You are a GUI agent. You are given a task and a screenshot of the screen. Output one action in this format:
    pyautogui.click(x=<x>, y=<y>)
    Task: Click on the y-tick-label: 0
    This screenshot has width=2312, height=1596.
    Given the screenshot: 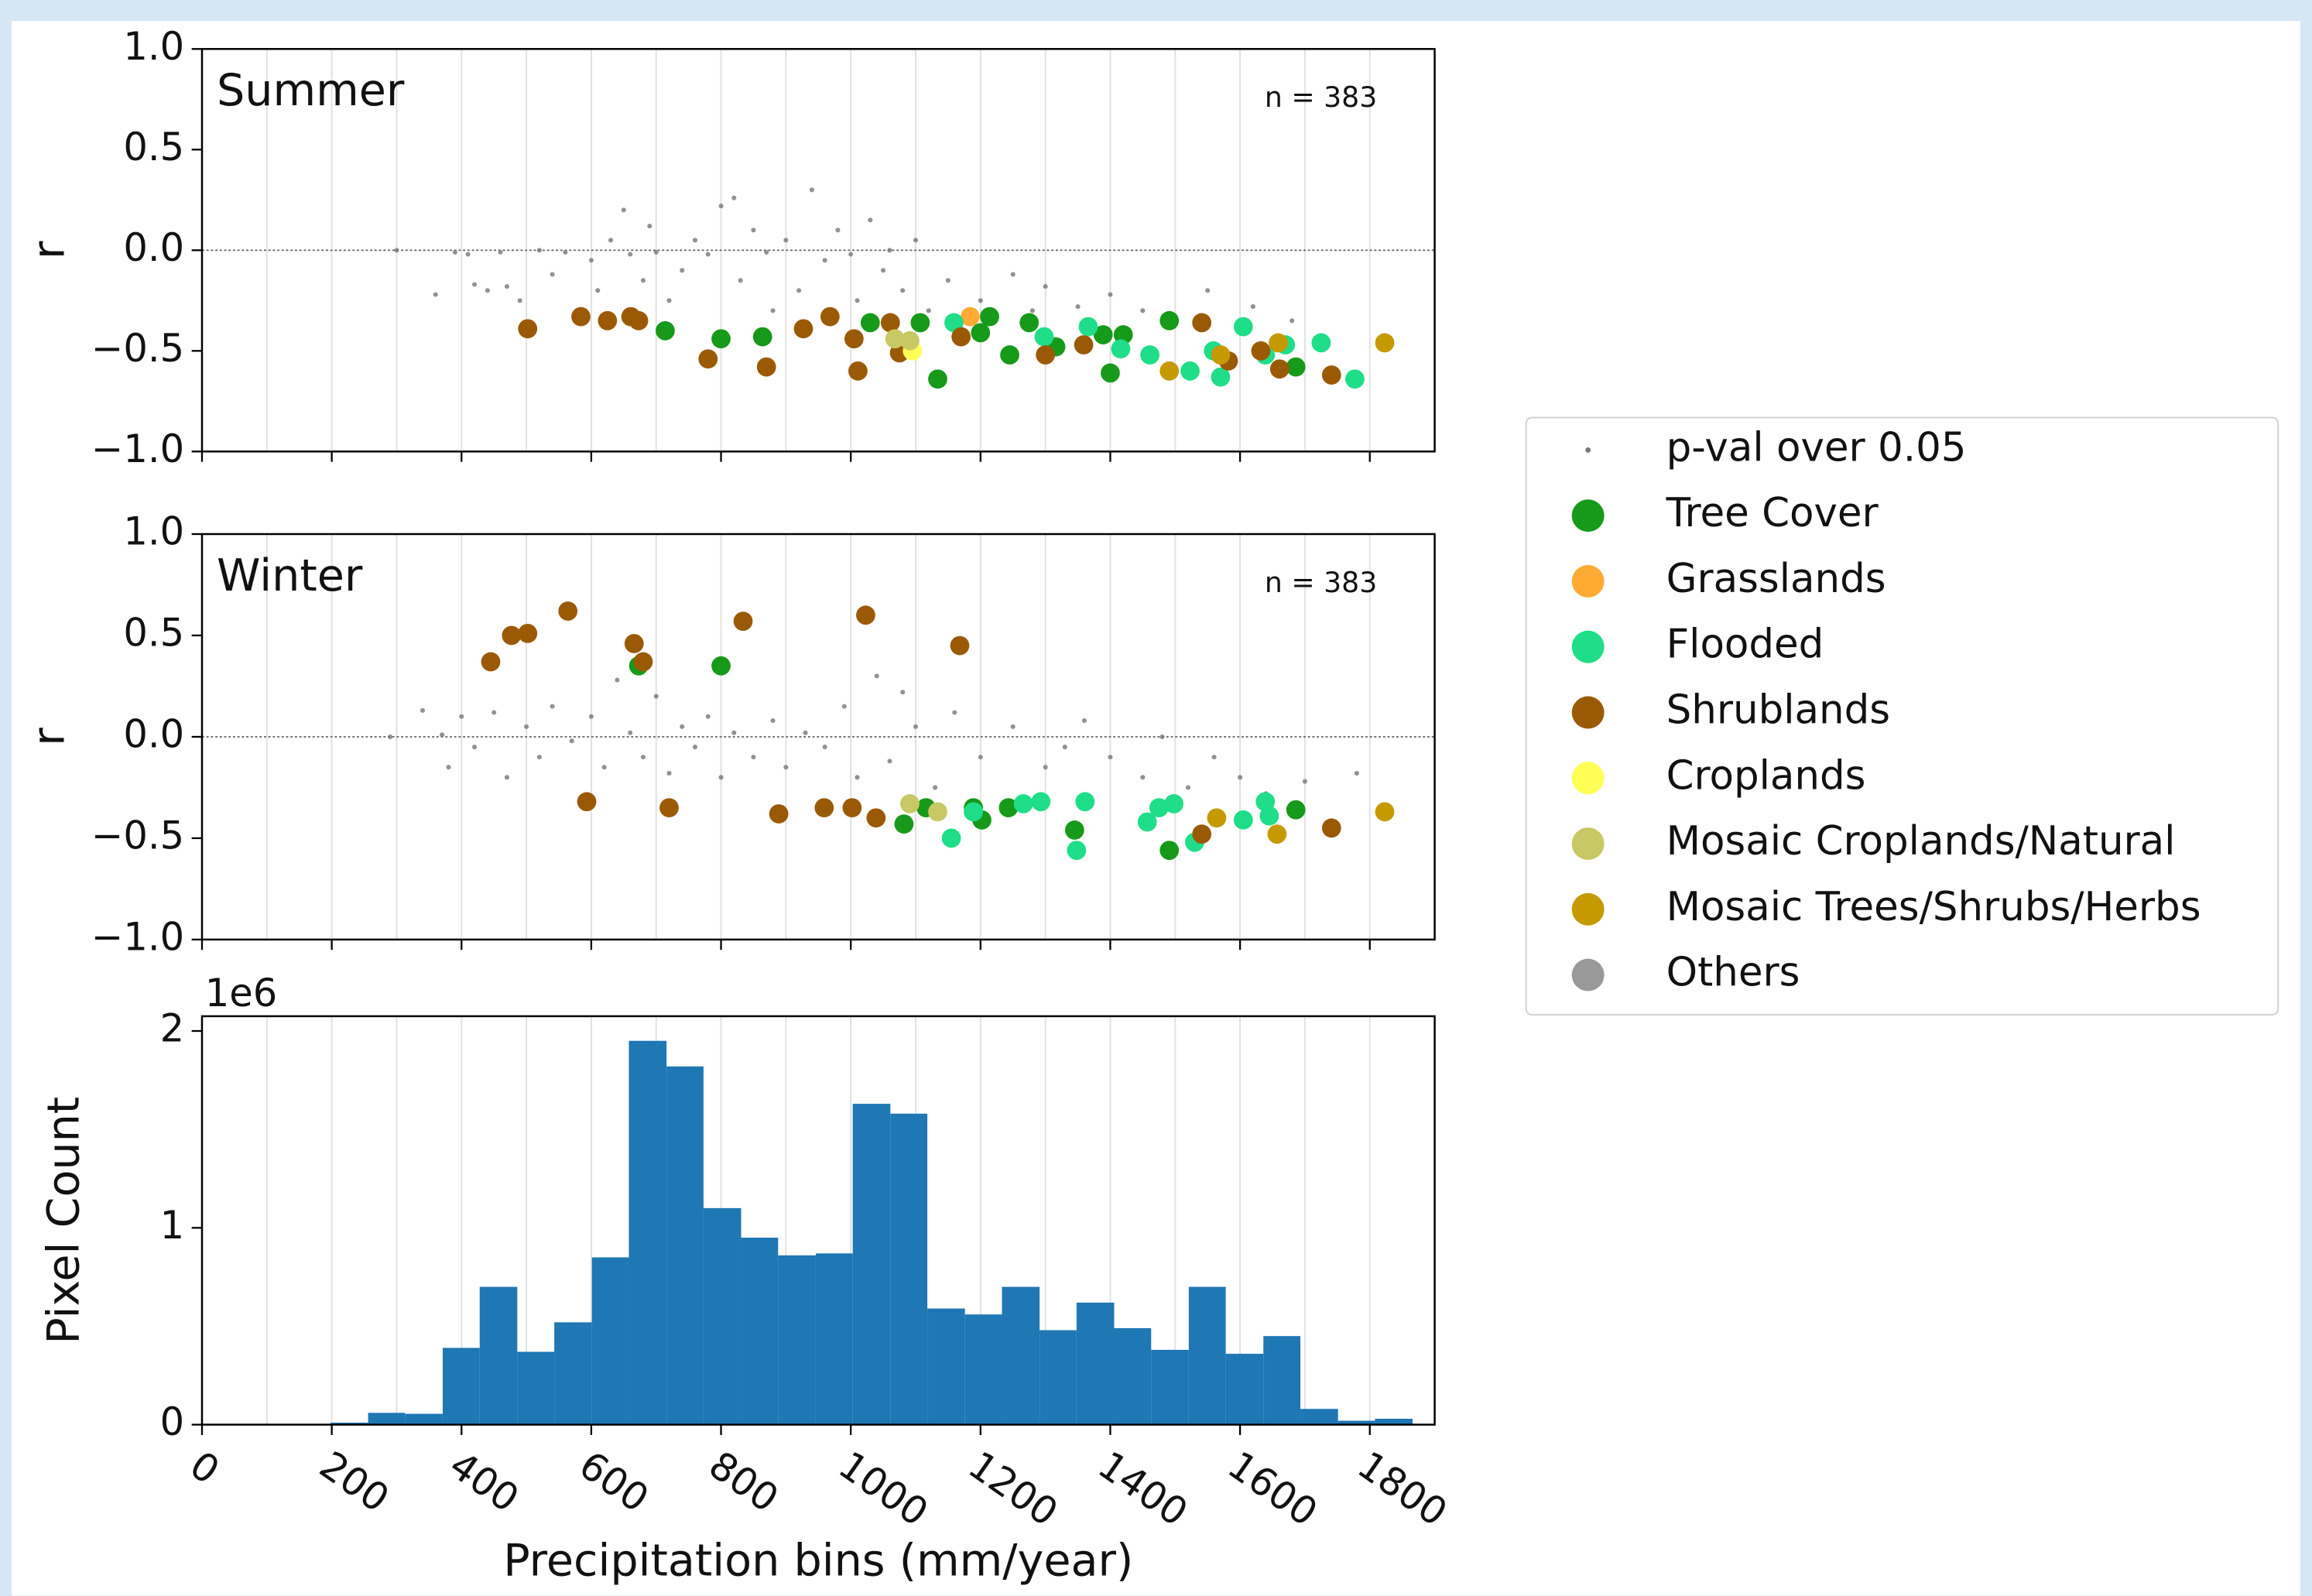 What is the action you would take?
    pyautogui.click(x=172, y=1421)
    